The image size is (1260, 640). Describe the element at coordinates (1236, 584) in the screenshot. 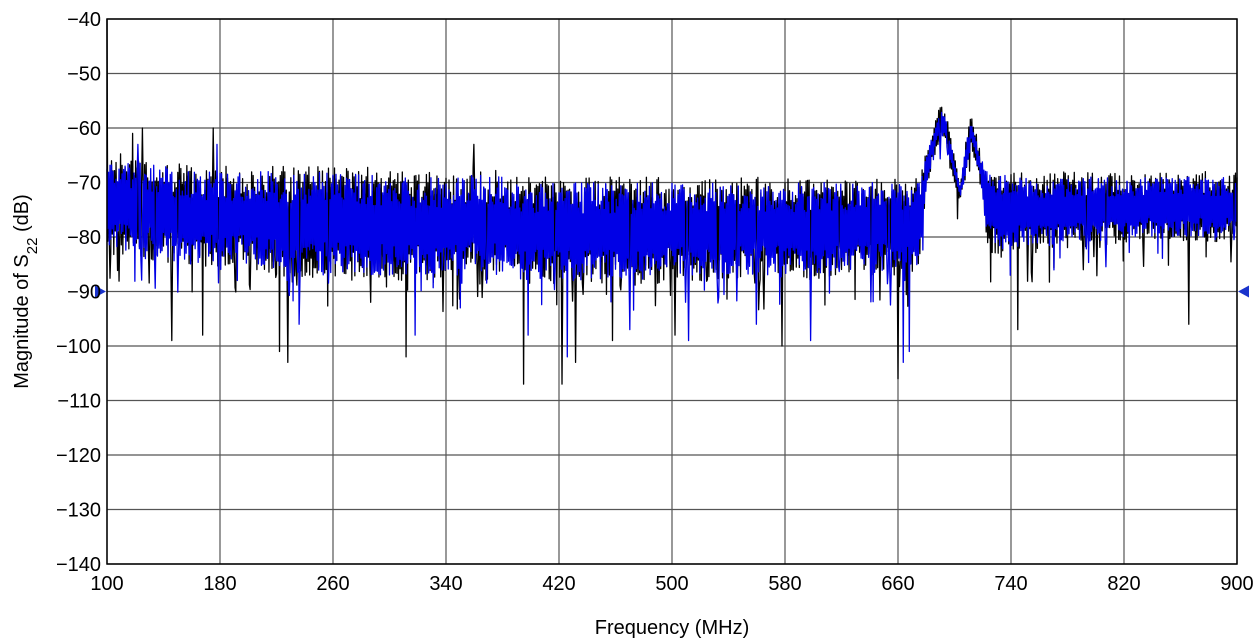

I see `x-tick-label-10: 900` at that location.